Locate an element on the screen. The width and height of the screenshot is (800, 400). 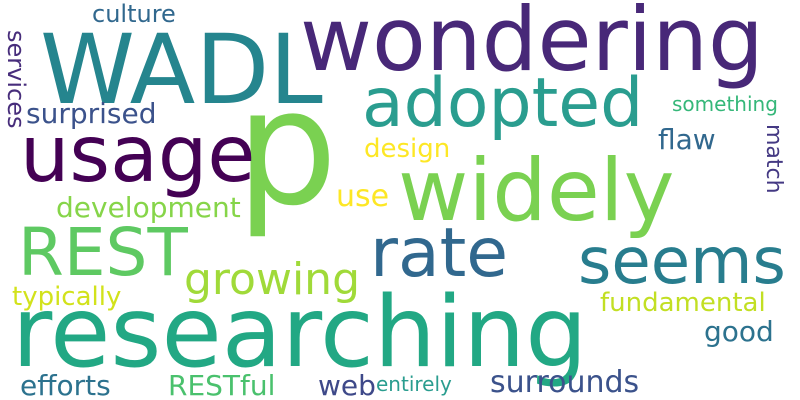
word-REST: REST is located at coordinates (103, 253).